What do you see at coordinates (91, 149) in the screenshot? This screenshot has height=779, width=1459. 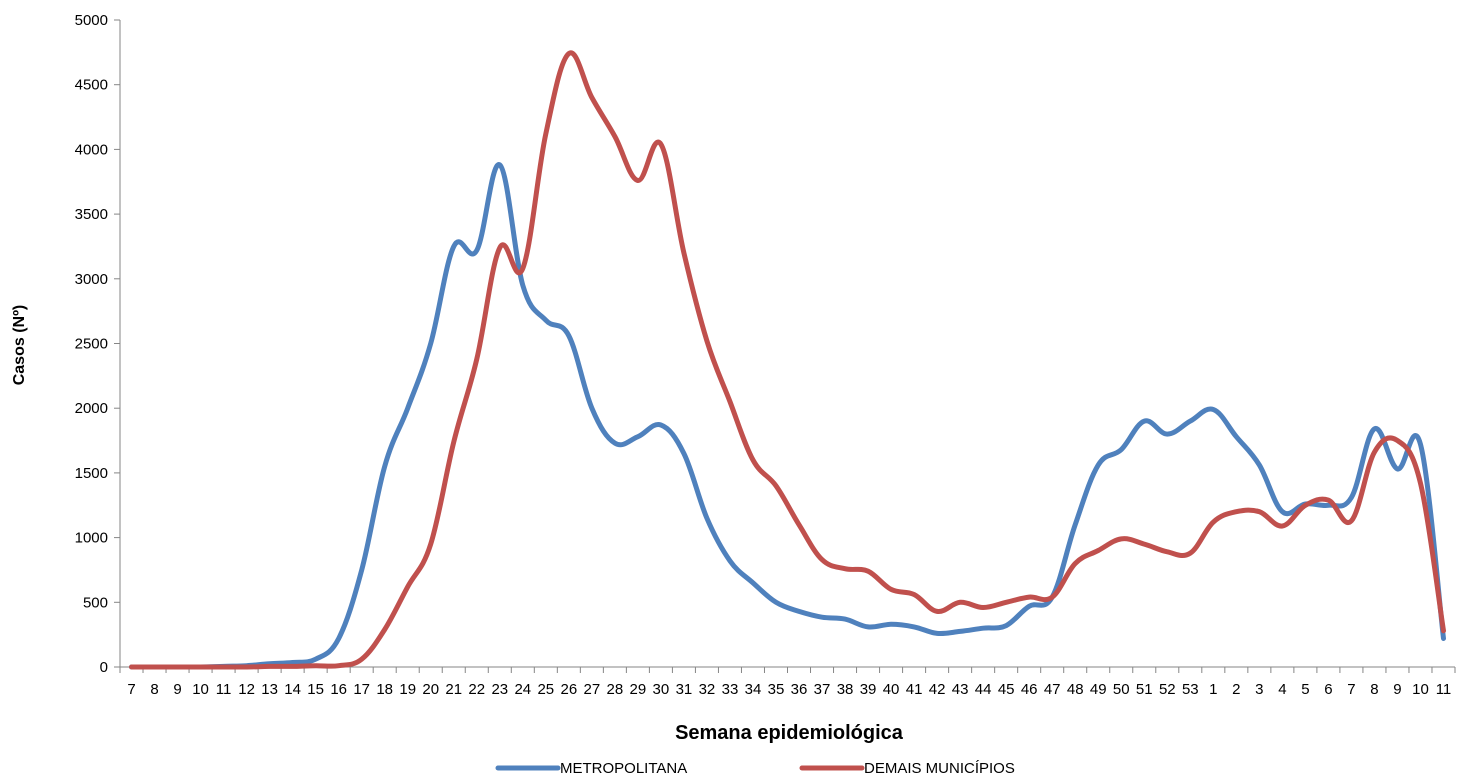 I see `y-tick-label: 4000` at bounding box center [91, 149].